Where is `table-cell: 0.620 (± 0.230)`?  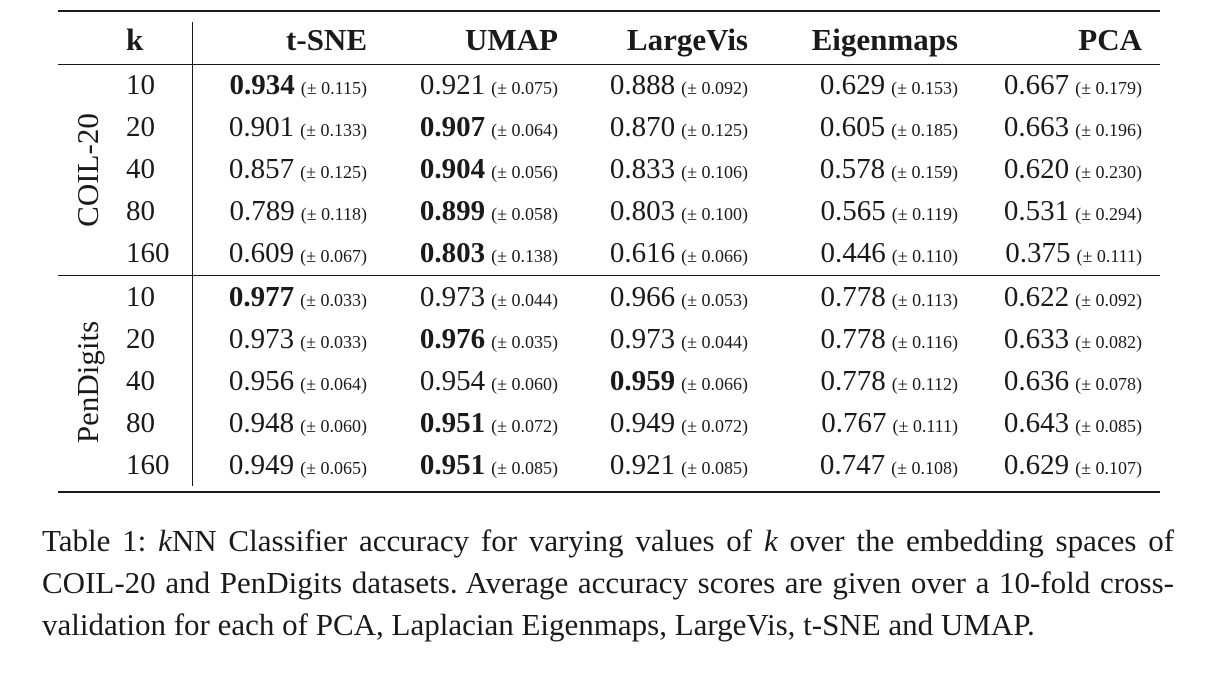
table-cell: 0.620 (± 0.230) is located at coordinates (1061, 169).